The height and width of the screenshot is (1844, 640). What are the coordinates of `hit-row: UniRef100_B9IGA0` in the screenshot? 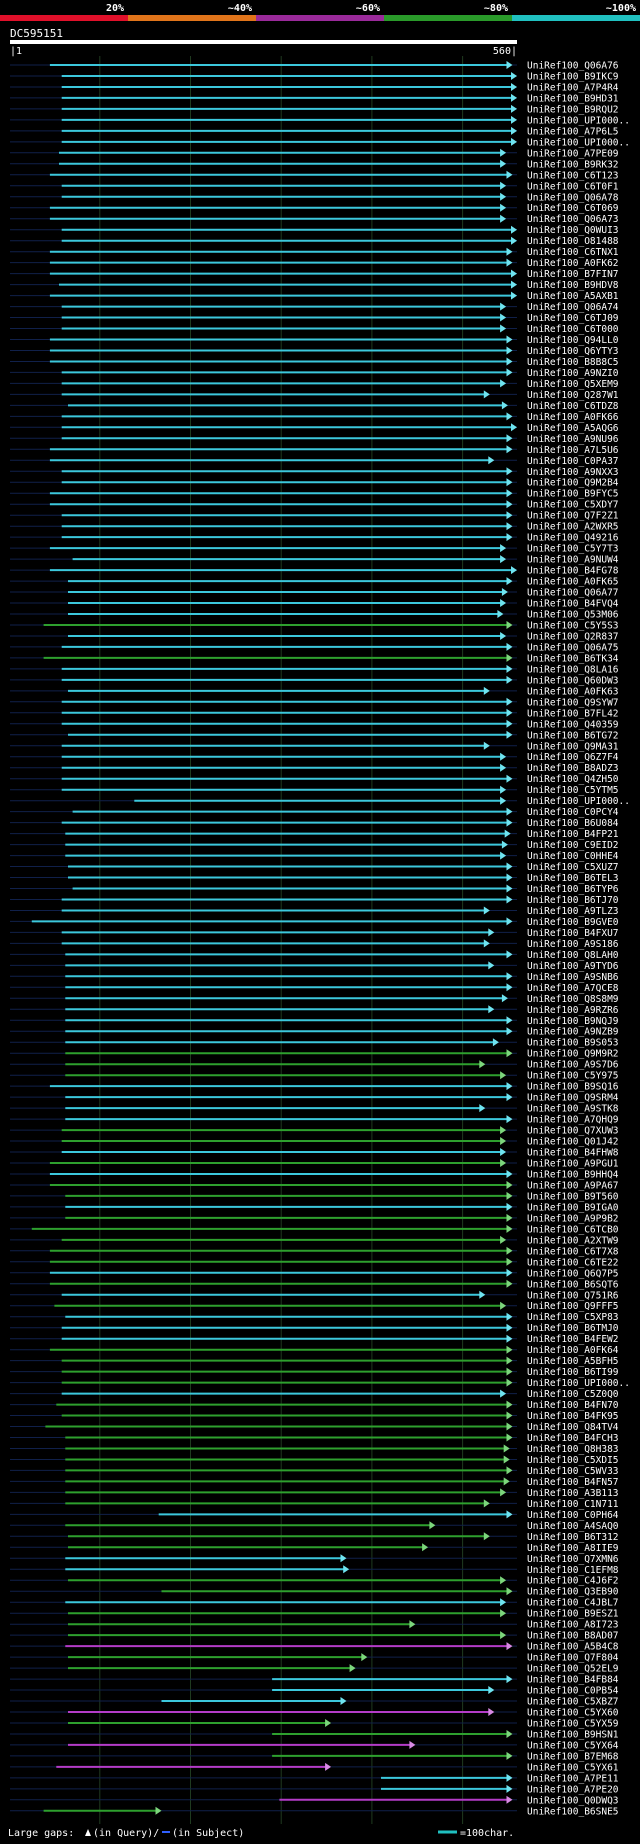 It's located at (314, 1207).